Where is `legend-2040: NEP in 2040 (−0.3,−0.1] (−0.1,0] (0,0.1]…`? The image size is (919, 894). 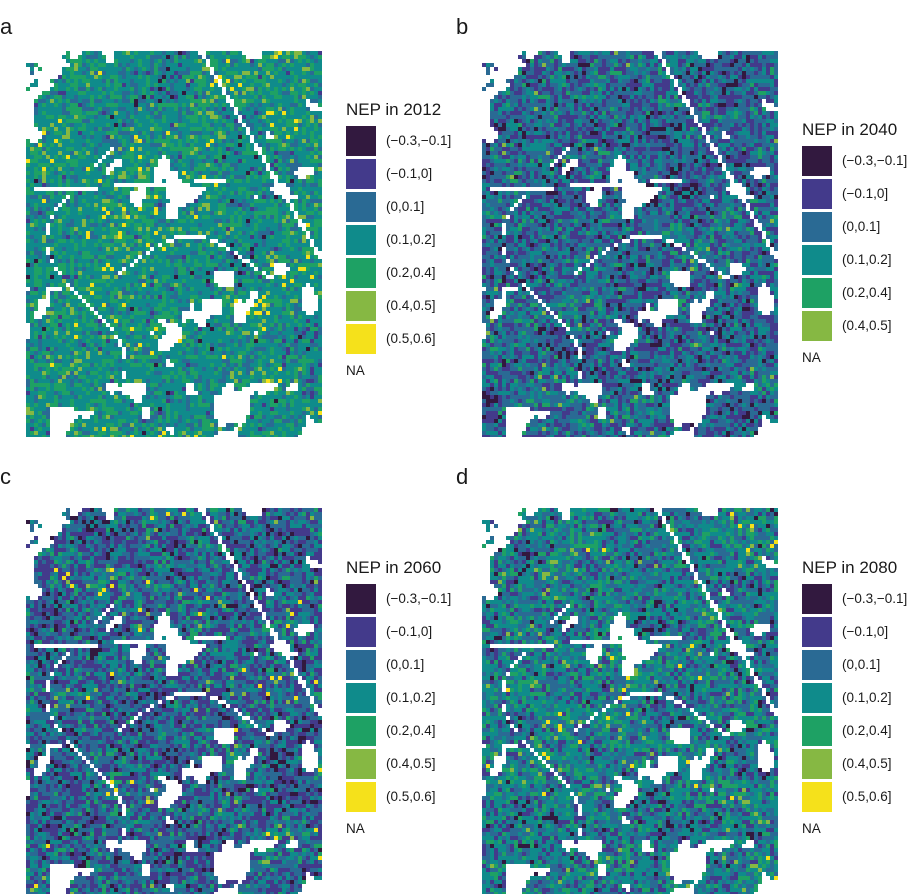
legend-2040: NEP in 2040 (−0.3,−0.1] (−0.1,0] (0,0.1]… is located at coordinates (854, 248).